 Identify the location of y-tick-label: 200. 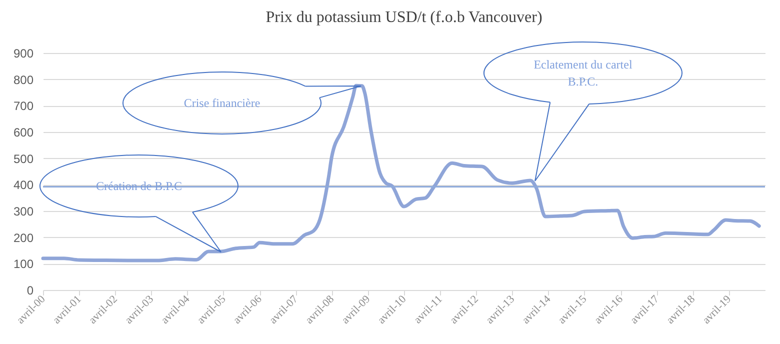
(23, 237).